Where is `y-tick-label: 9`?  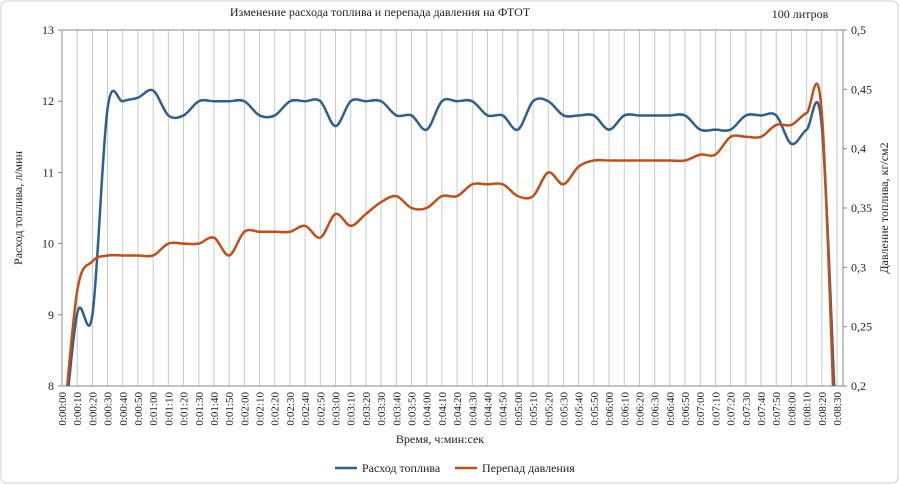
y-tick-label: 9 is located at coordinates (51, 315).